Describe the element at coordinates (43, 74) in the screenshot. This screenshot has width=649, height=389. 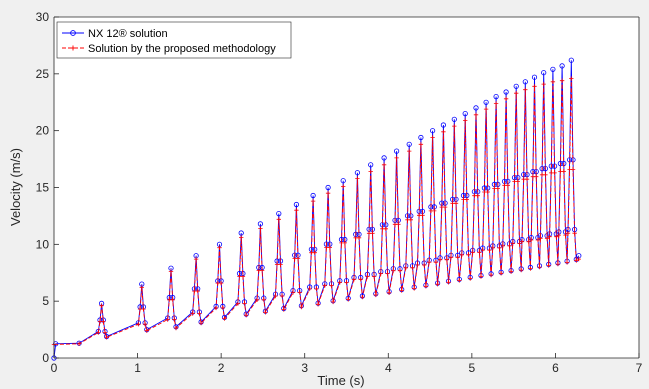
I see `y-tick-label-5: 25` at that location.